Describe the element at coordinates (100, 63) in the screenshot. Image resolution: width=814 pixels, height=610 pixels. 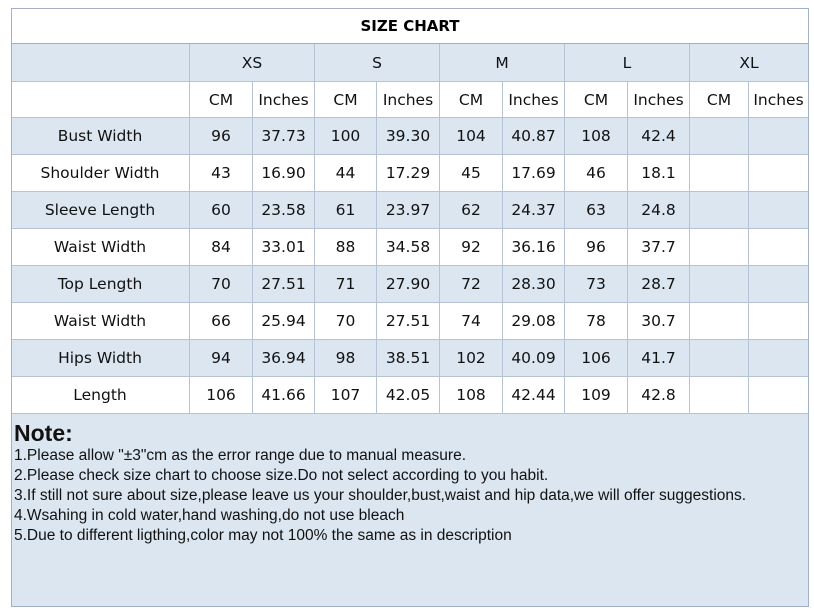
I see `header-corner` at that location.